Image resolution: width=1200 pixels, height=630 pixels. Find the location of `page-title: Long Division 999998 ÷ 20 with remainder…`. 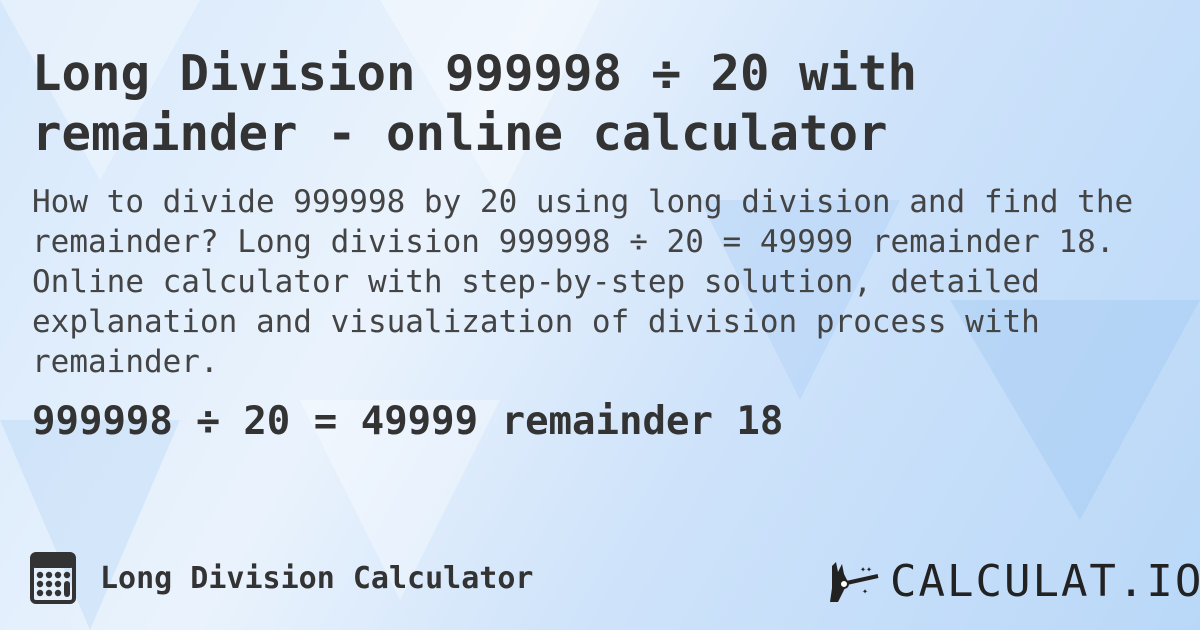

page-title: Long Division 999998 ÷ 20 with remainder… is located at coordinates (475, 103).